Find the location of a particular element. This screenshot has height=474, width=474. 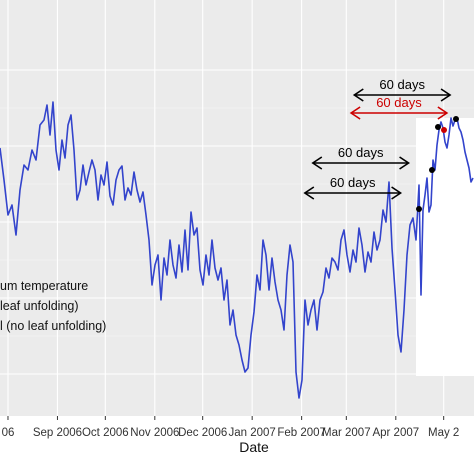

legend-entry-1: um temperature is located at coordinates (44, 286).